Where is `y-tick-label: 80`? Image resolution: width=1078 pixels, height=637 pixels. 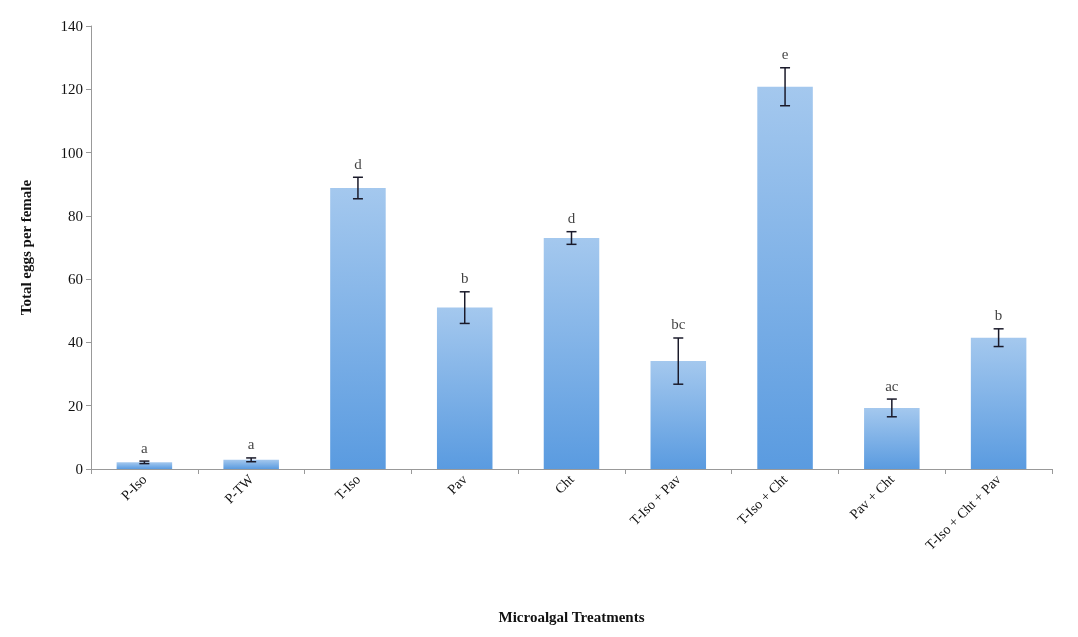 y-tick-label: 80 is located at coordinates (75, 215).